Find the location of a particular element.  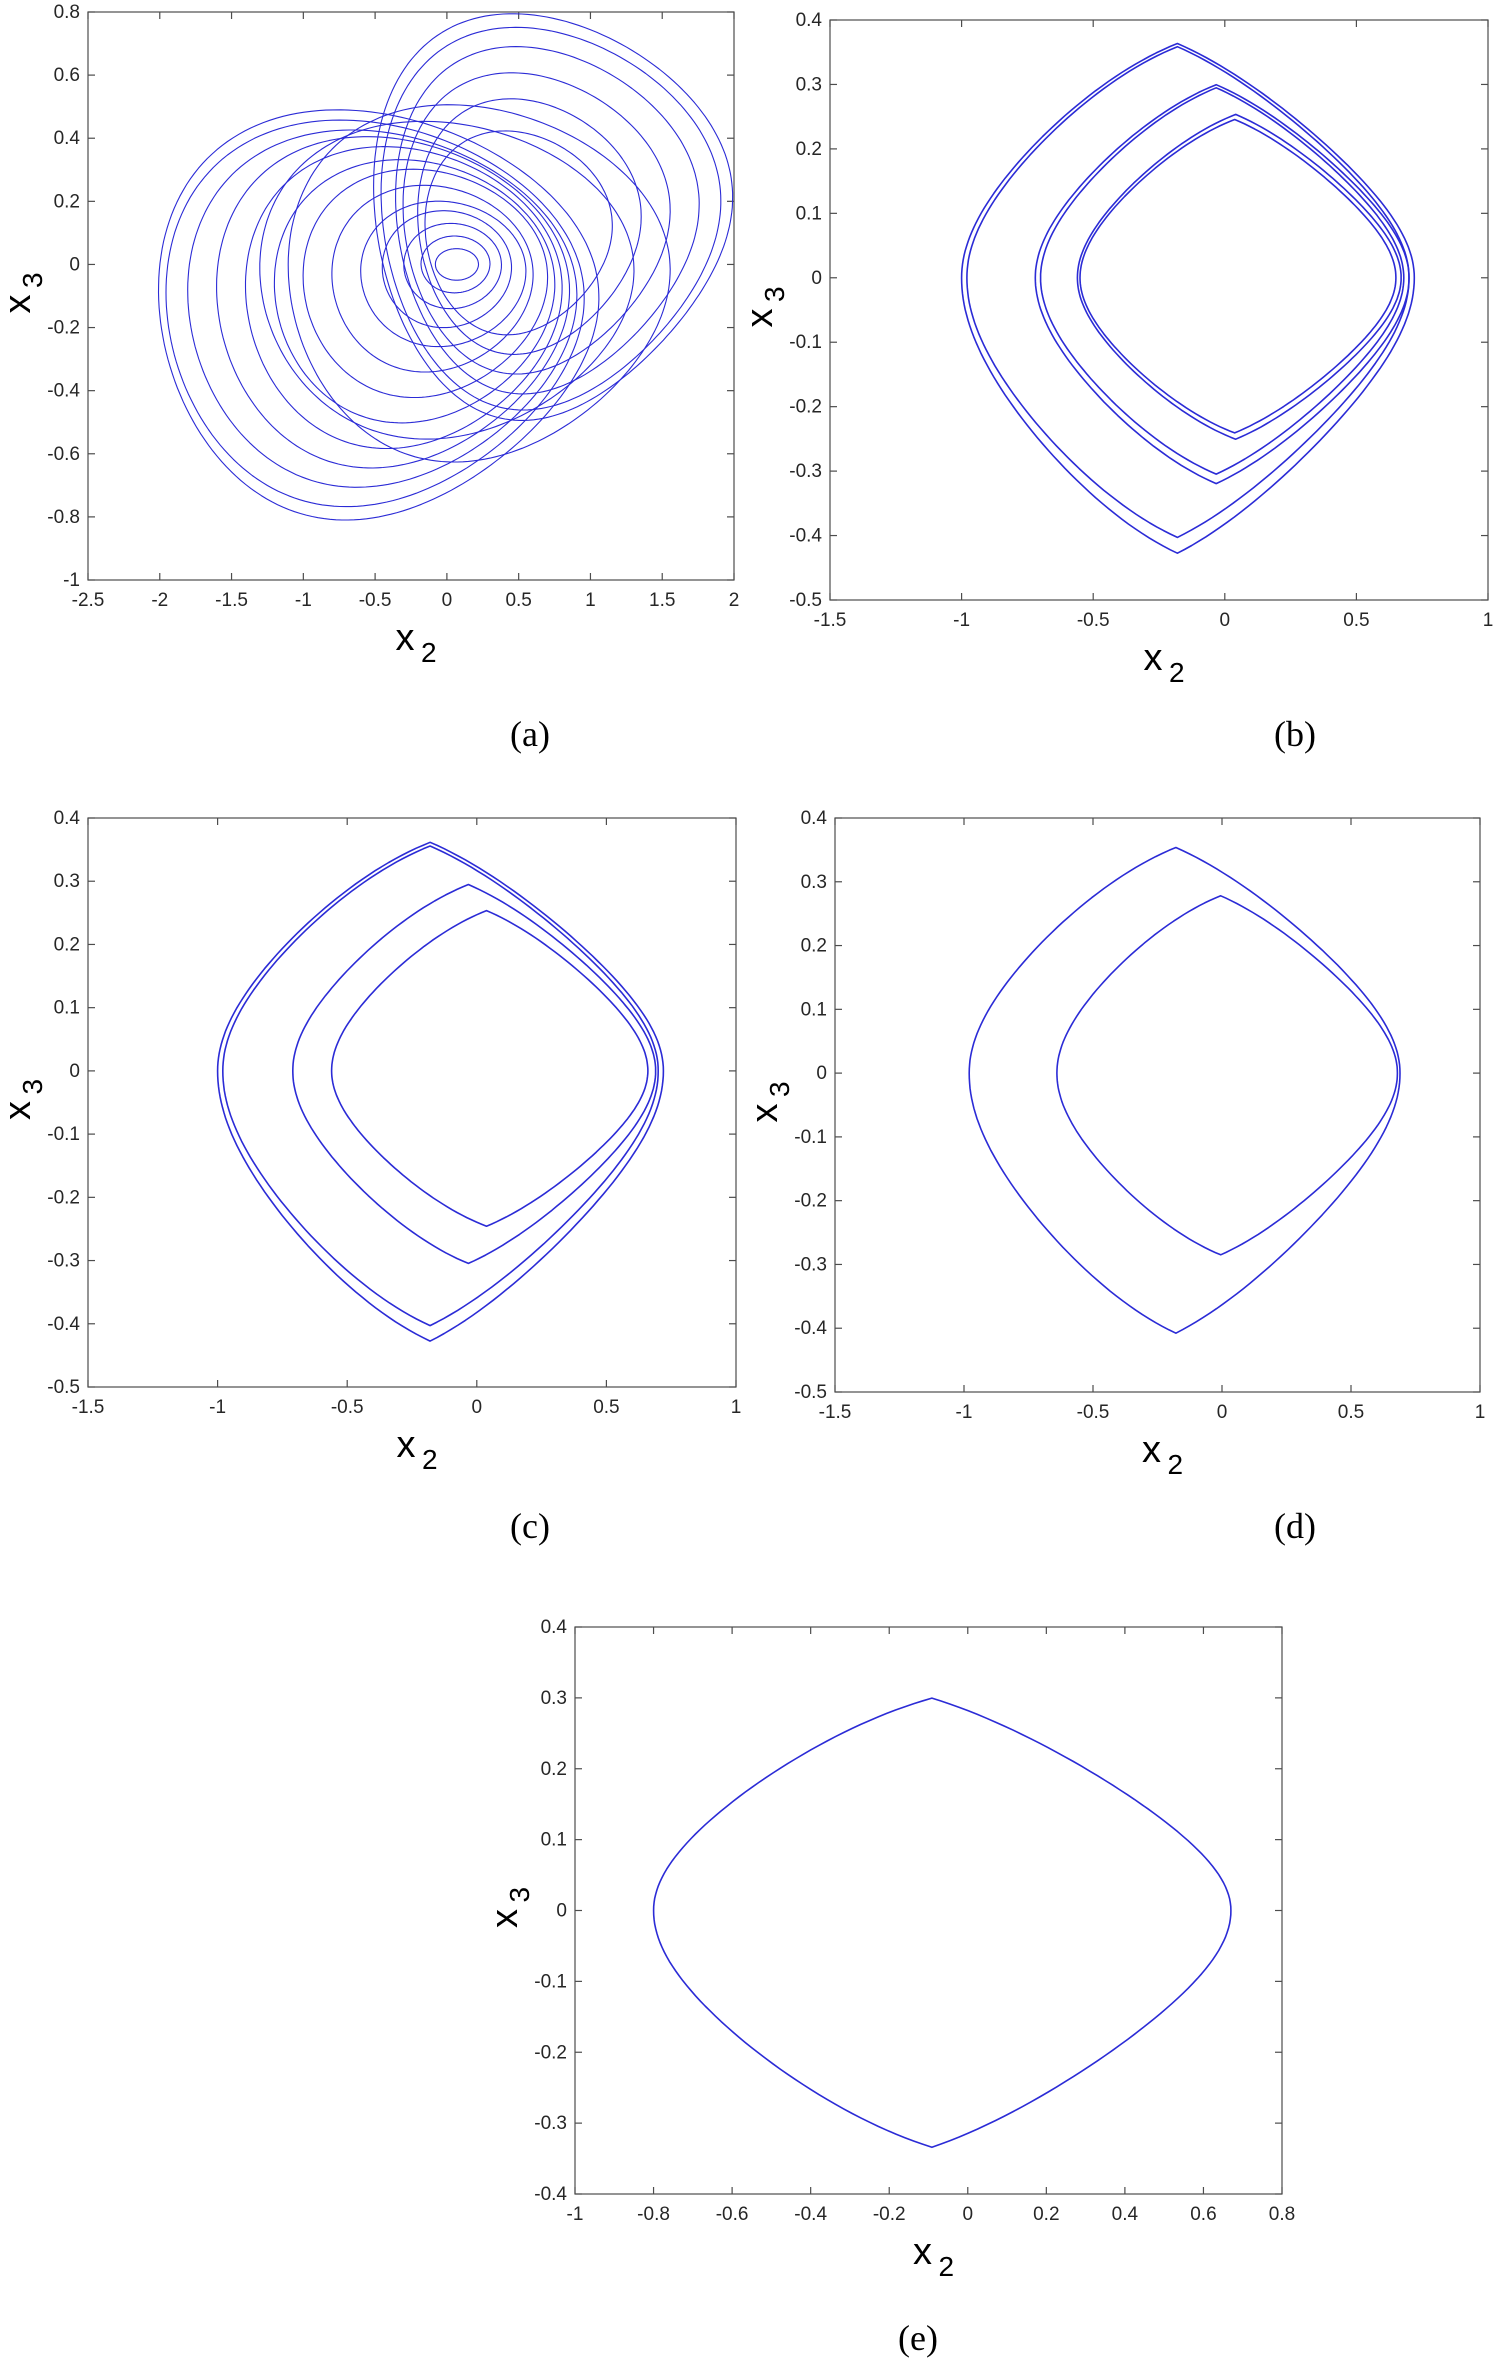

x-tick-label: -0.4 is located at coordinates (810, 2214).